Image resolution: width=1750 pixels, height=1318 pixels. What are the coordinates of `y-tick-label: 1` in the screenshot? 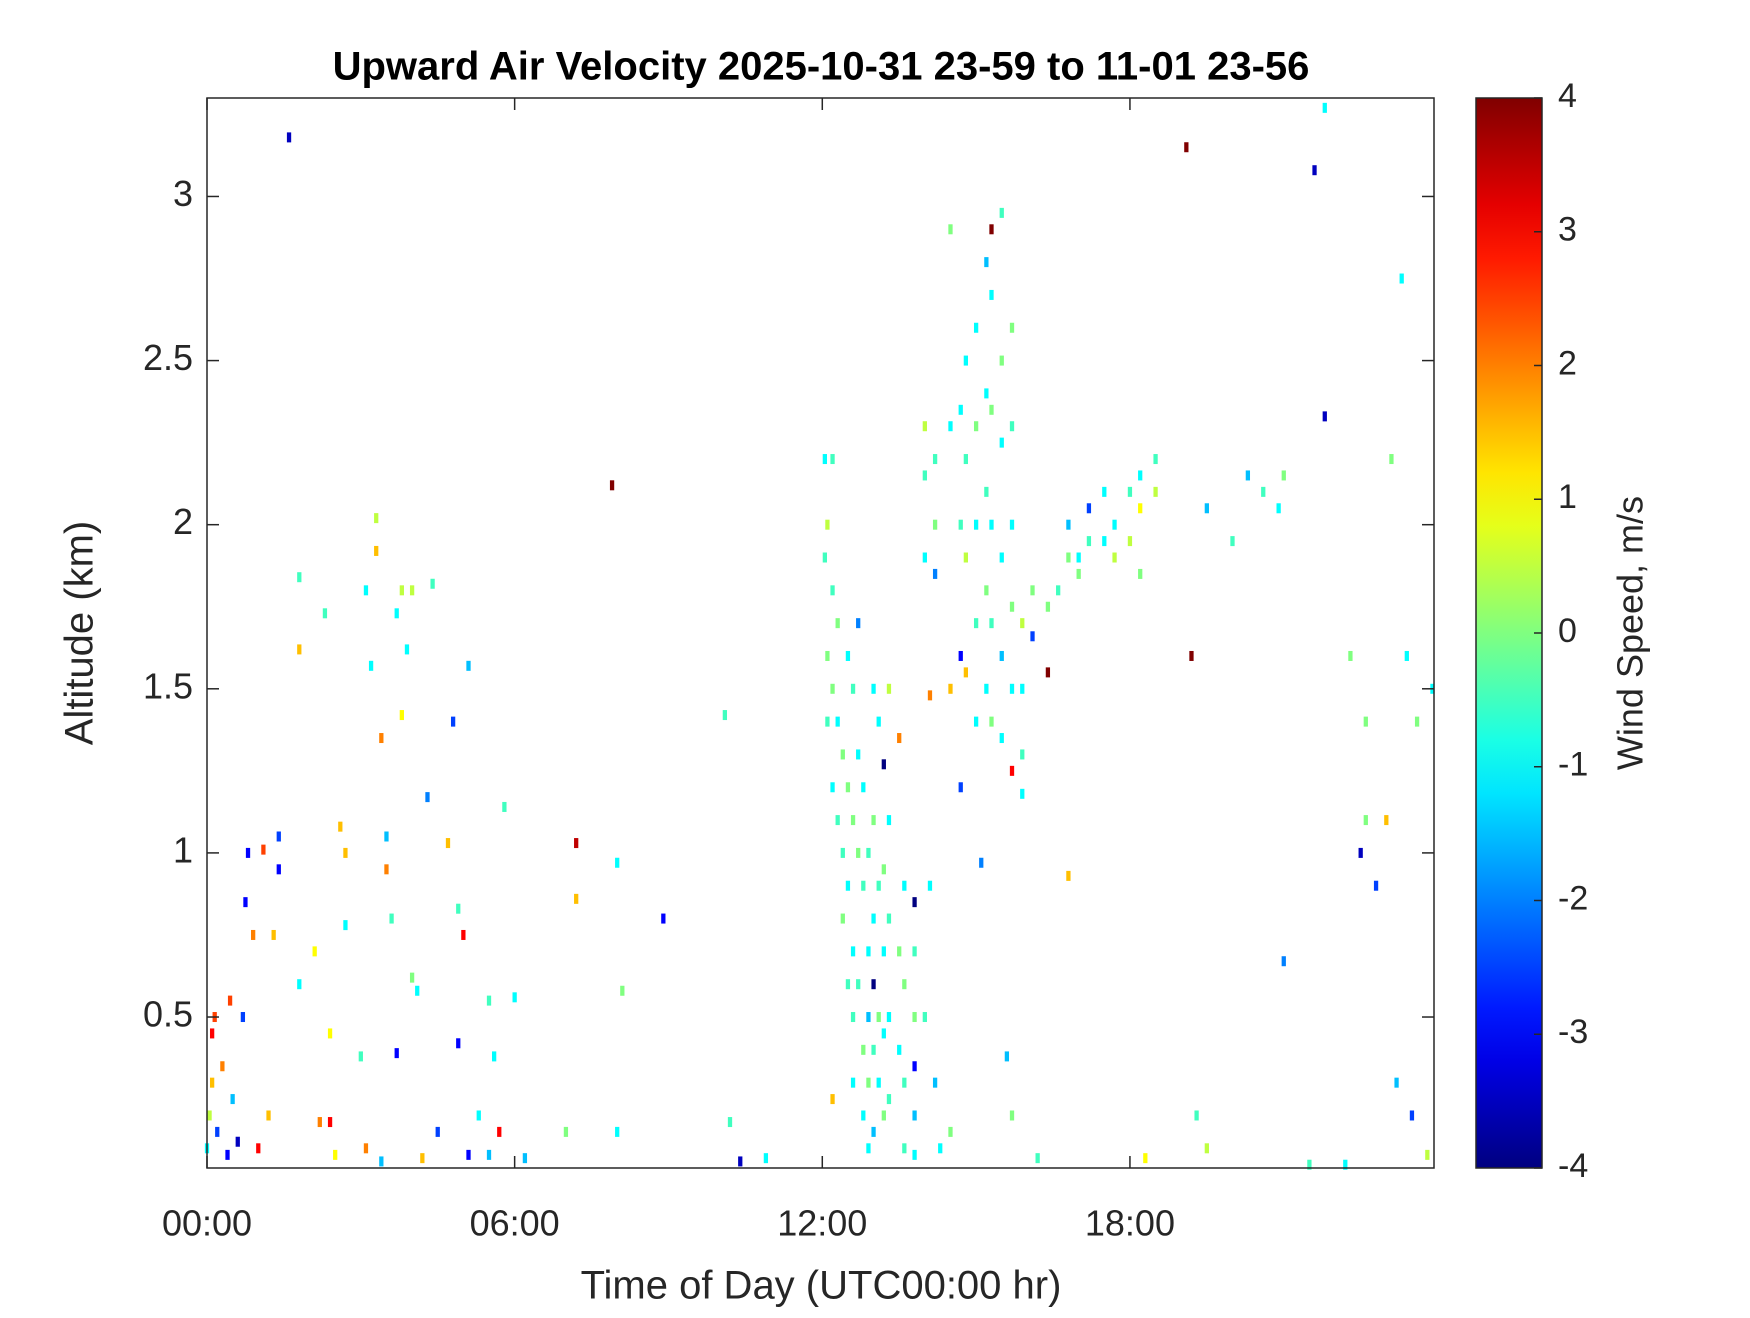 It's located at (183, 849).